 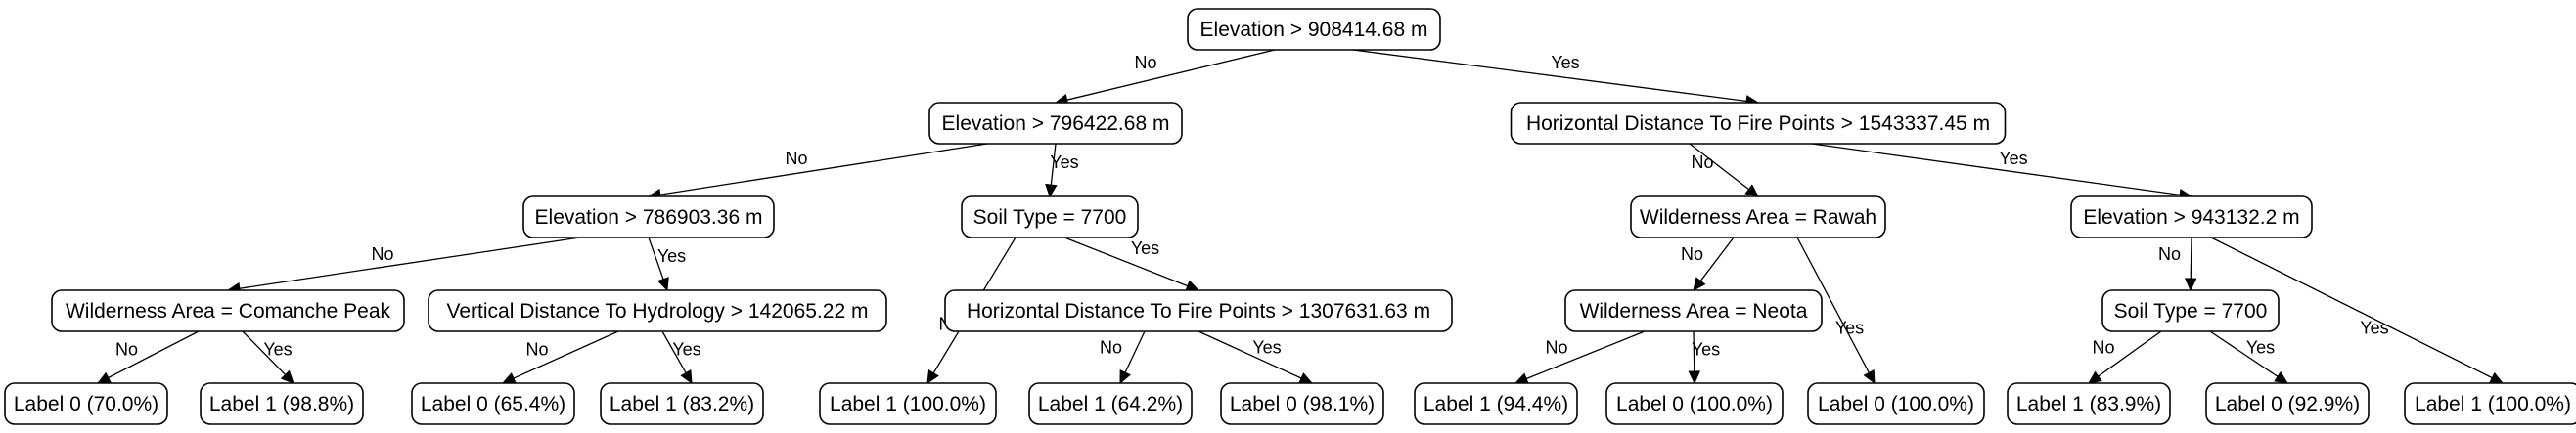 I want to click on decision-node-label: Elevation > 786903.36 m, so click(x=649, y=217).